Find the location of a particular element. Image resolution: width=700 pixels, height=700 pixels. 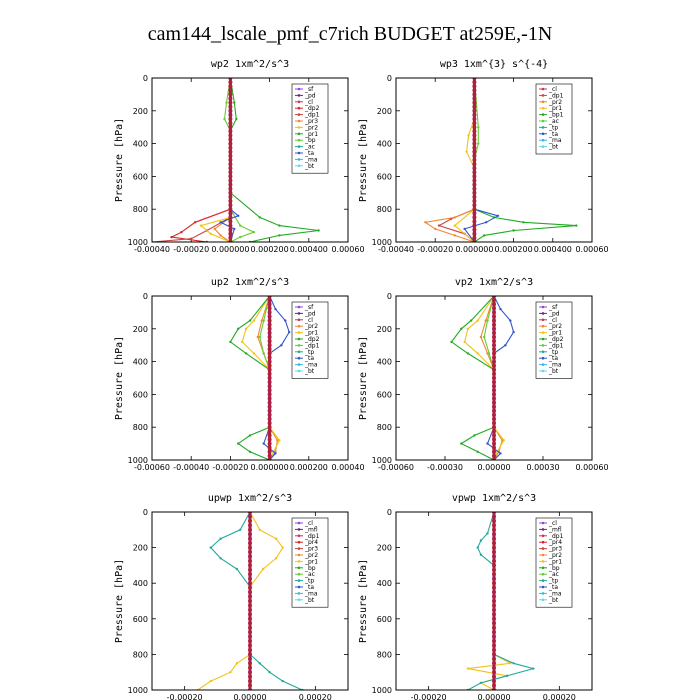

legend-label: _pr4 is located at coordinates (311, 542).